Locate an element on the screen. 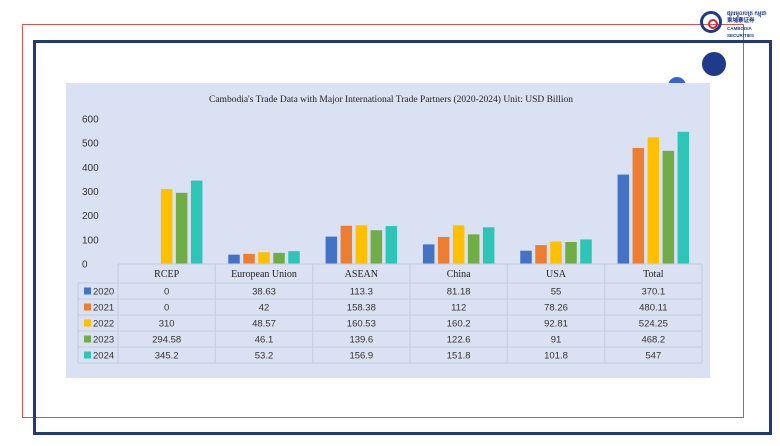  data-label: 112 is located at coordinates (458, 308).